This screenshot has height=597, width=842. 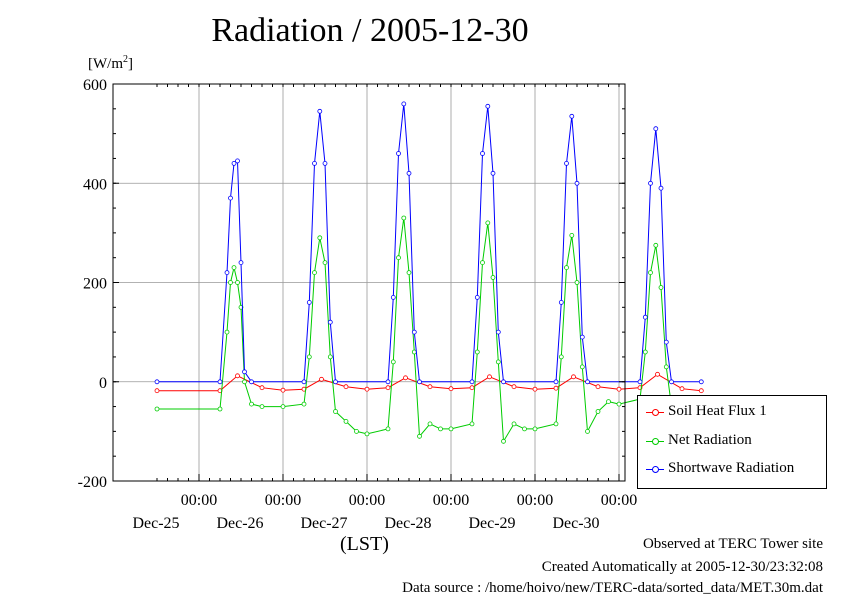 What do you see at coordinates (655, 412) in the screenshot?
I see `legend-symbol-red` at bounding box center [655, 412].